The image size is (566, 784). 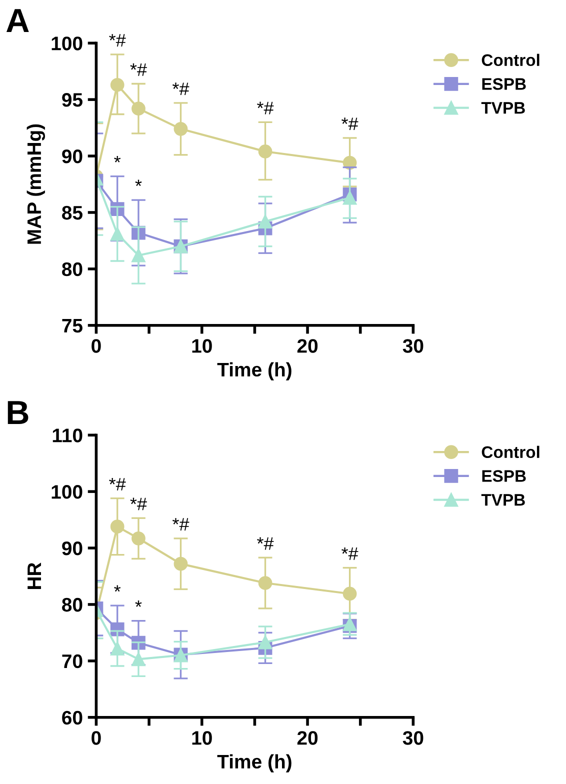 What do you see at coordinates (67, 435) in the screenshot?
I see `y-tick-label: 110` at bounding box center [67, 435].